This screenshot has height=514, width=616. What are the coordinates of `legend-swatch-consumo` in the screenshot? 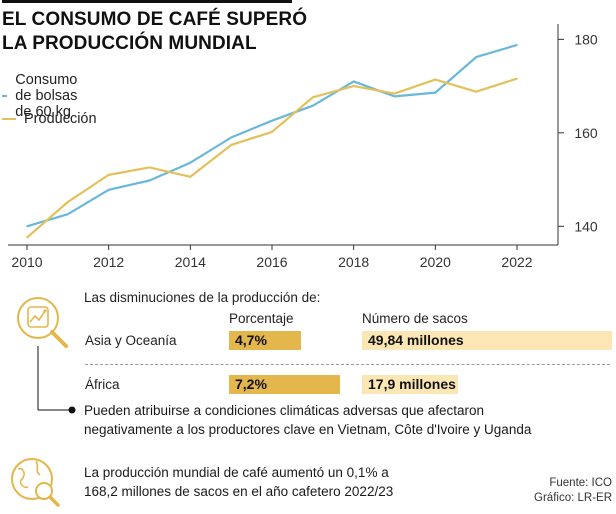 It's located at (5, 96).